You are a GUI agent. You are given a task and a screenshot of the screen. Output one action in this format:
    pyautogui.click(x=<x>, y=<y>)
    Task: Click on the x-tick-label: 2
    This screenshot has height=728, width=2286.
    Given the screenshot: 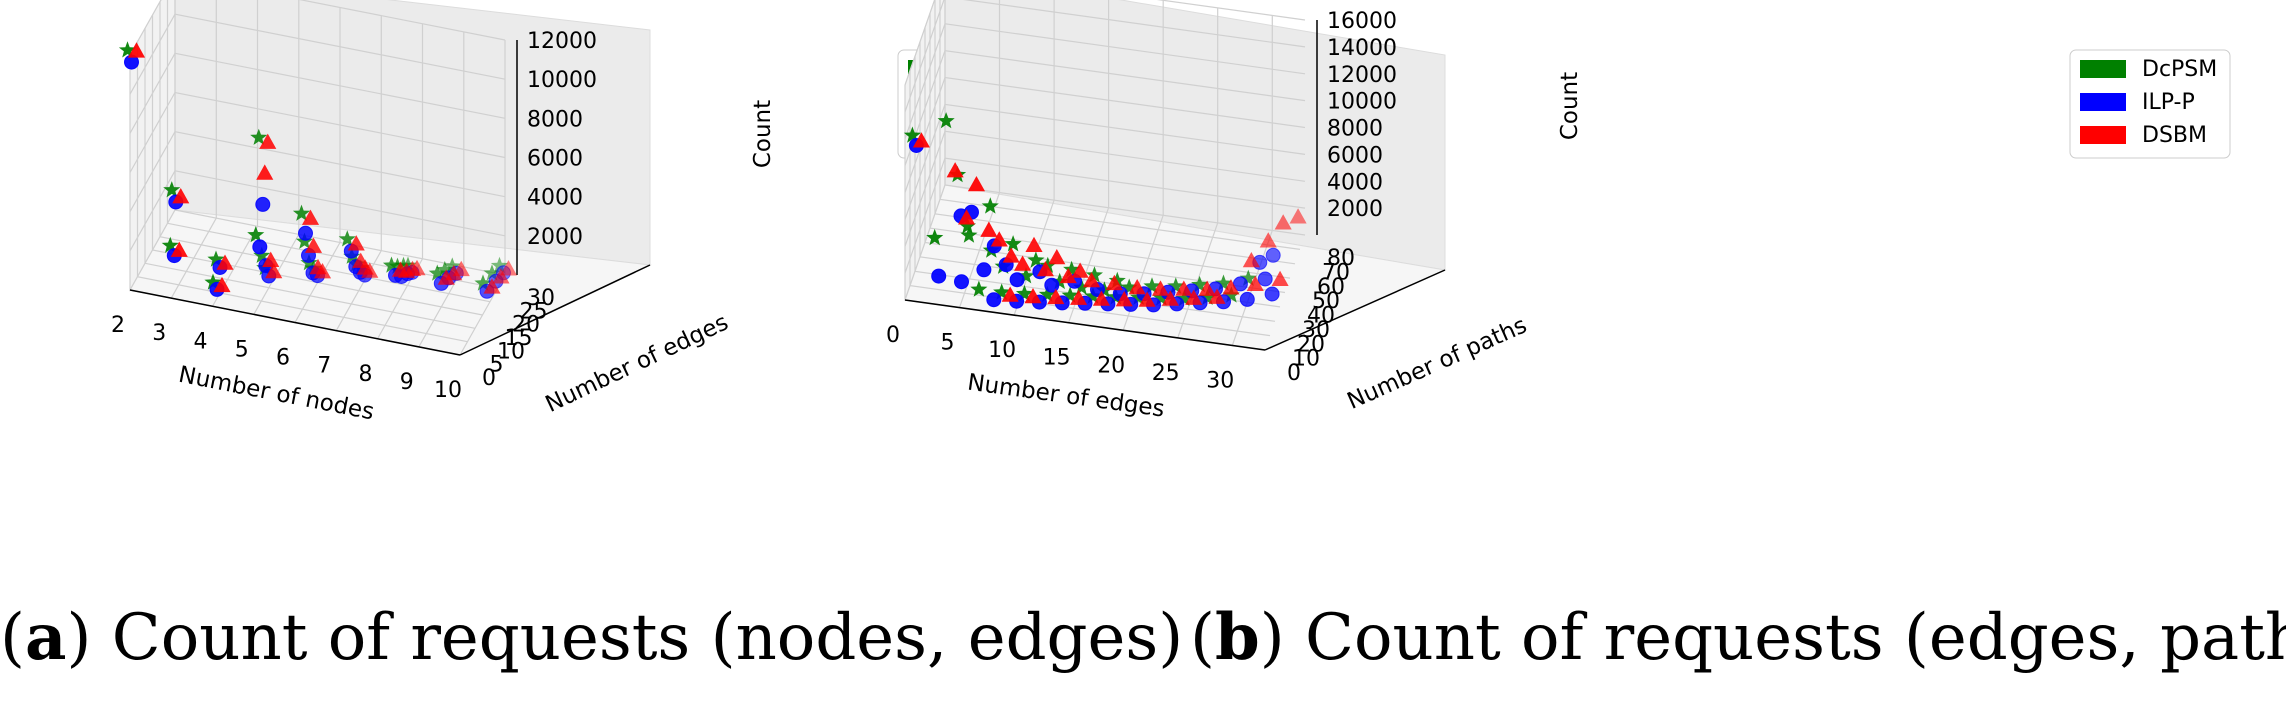 What is the action you would take?
    pyautogui.click(x=118, y=325)
    